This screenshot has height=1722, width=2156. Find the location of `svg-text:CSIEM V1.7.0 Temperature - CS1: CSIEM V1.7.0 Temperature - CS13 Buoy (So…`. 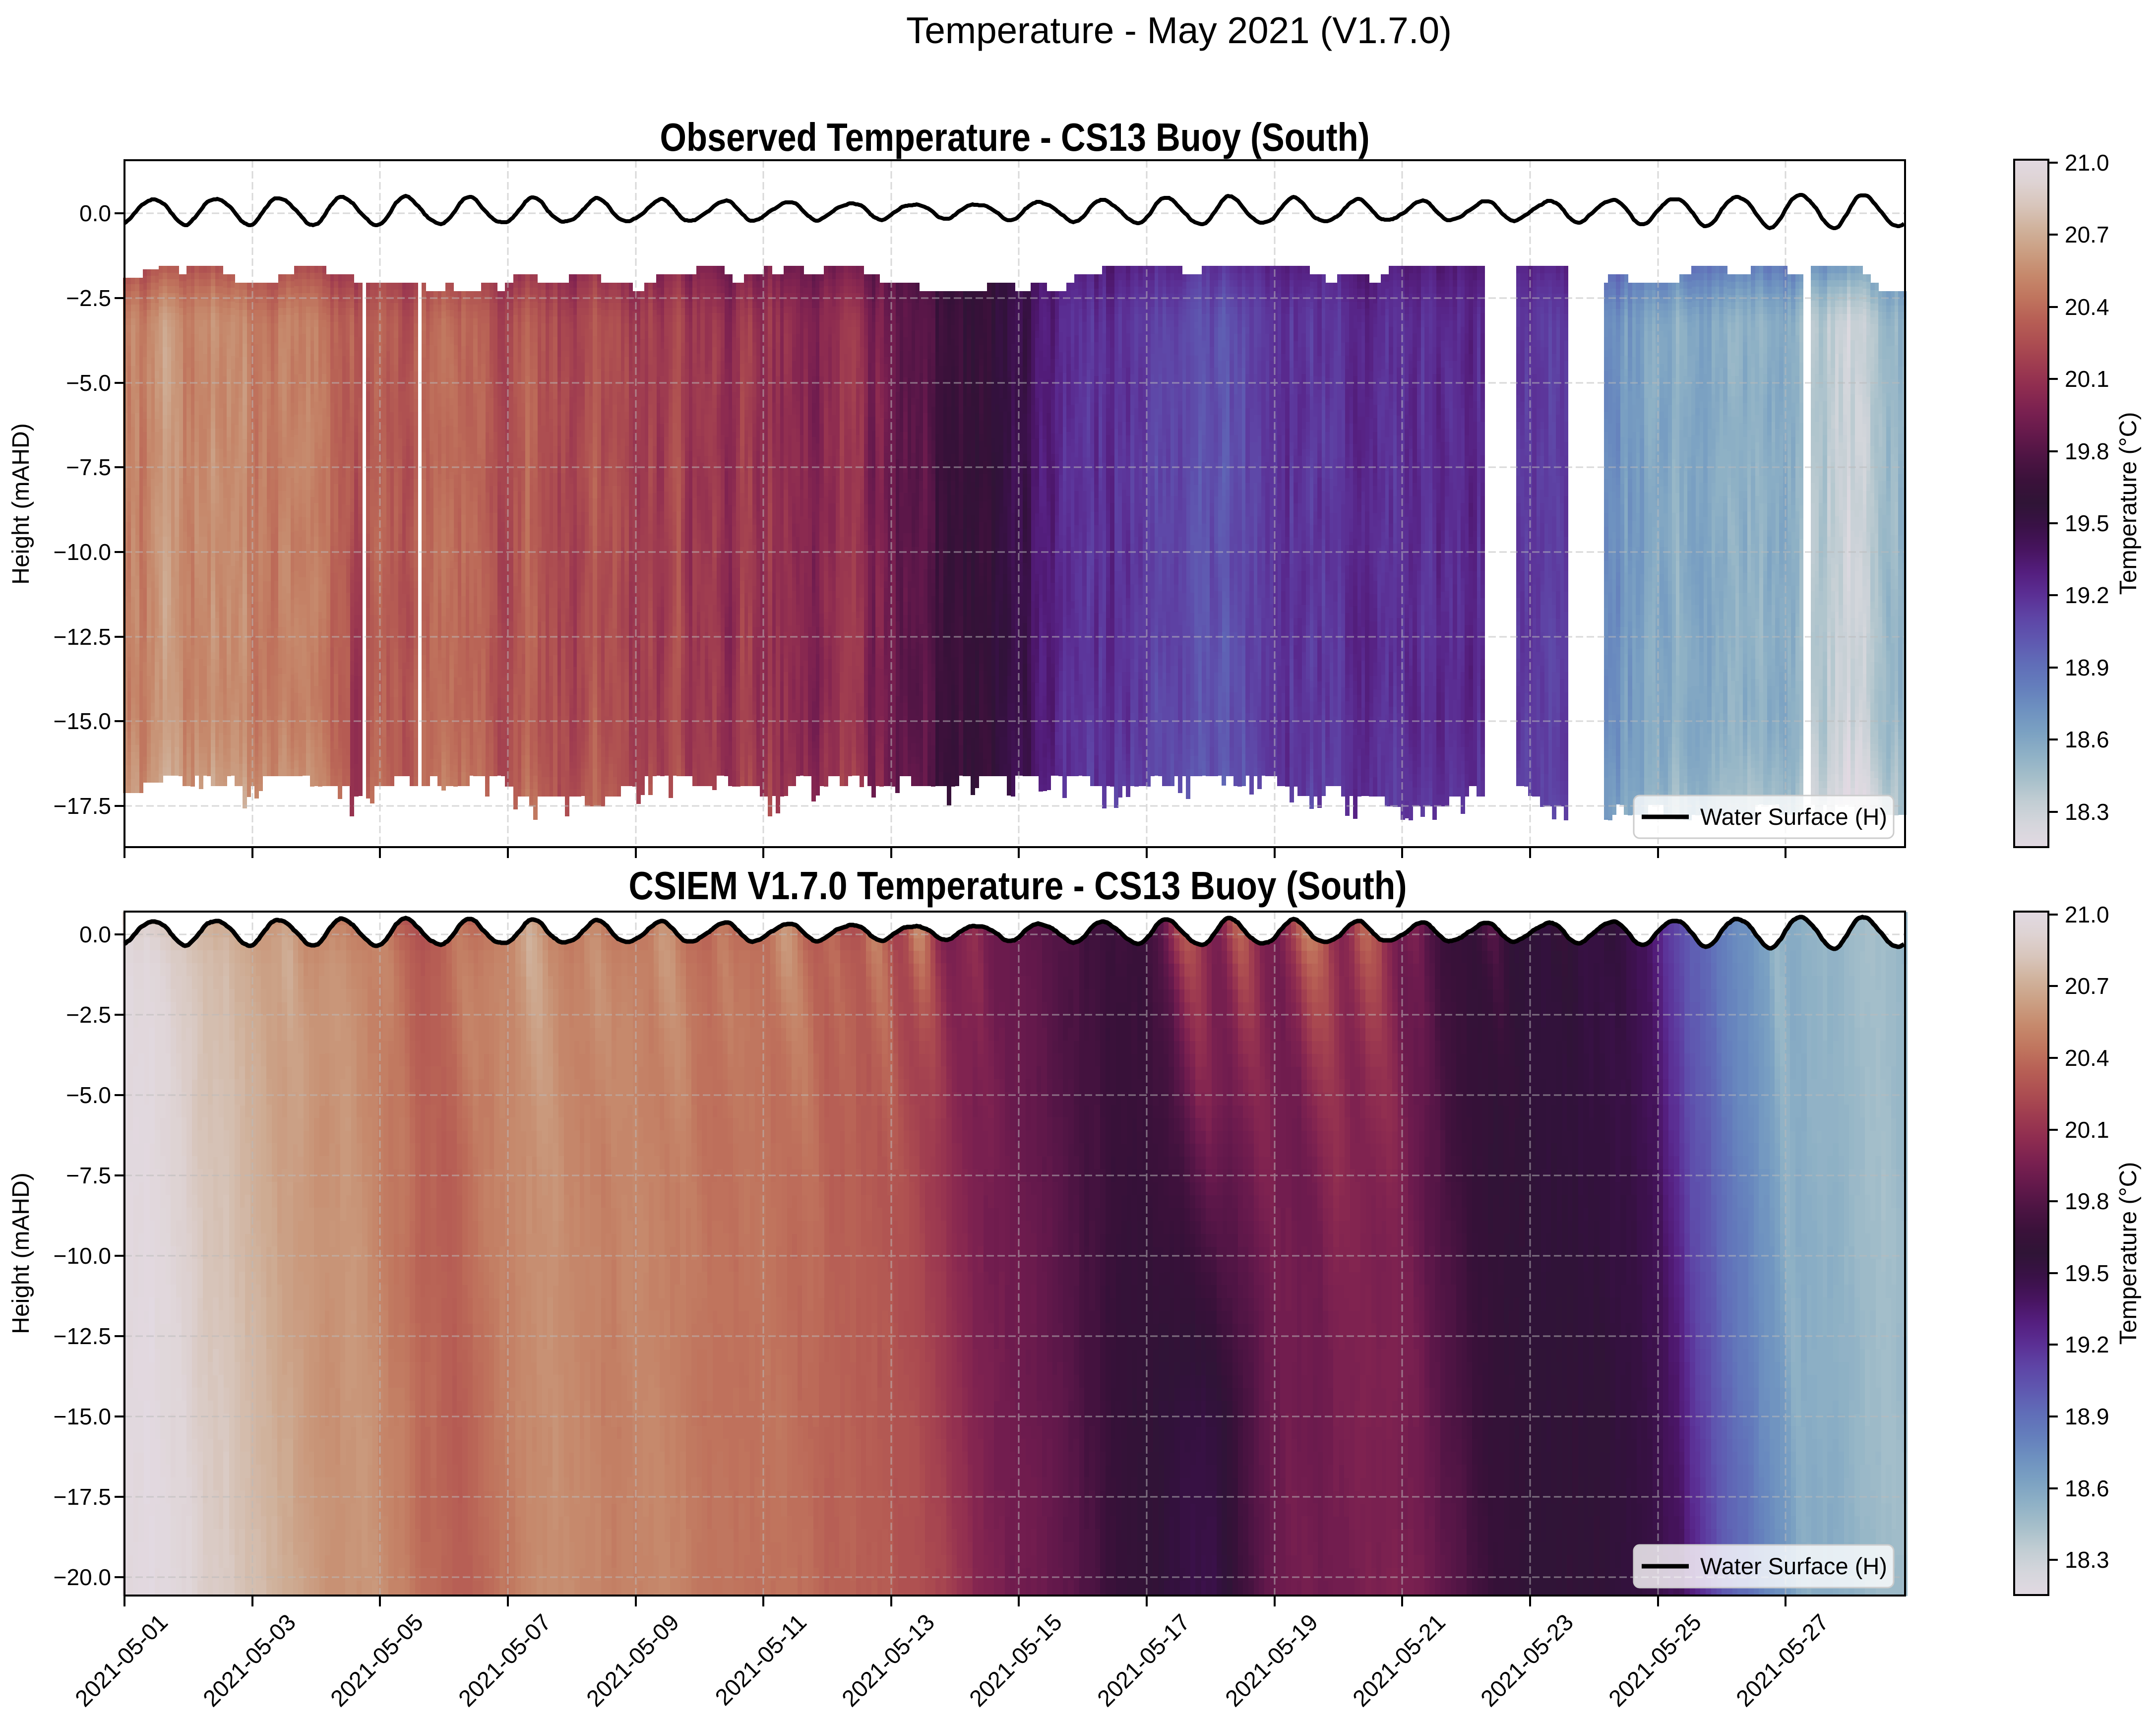

svg-text:CSIEM V1.7.0 Temperature - CS1: CSIEM V1.7.0 Temperature - CS13 Buoy (So… is located at coordinates (1018, 885).